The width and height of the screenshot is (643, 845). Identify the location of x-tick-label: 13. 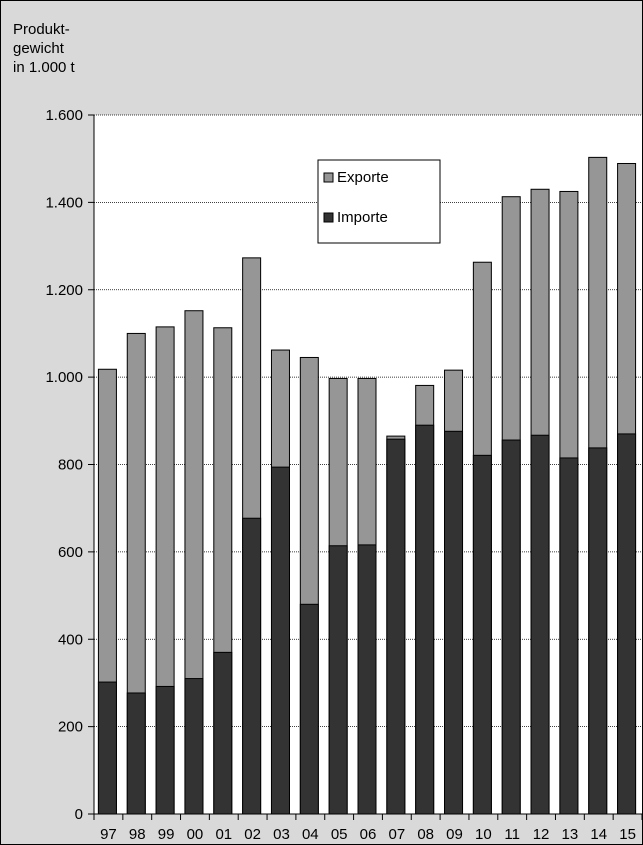
(570, 834).